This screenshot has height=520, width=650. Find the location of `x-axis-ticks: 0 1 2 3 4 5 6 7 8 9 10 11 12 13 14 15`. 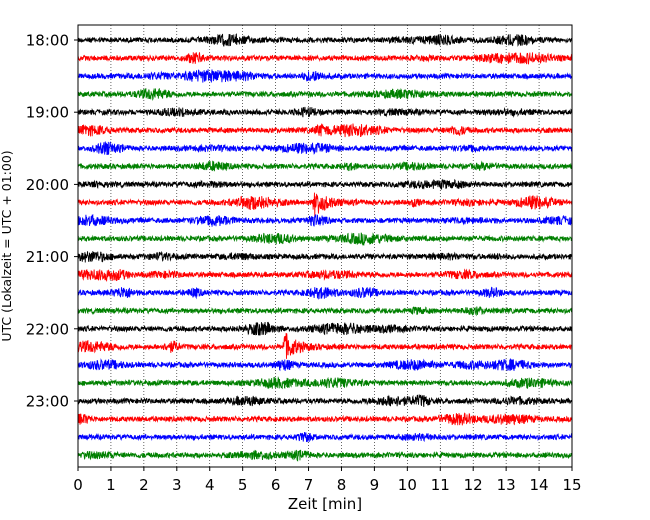

x-axis-ticks: 0 1 2 3 4 5 6 7 8 9 10 11 12 13 14 15 is located at coordinates (327, 480).